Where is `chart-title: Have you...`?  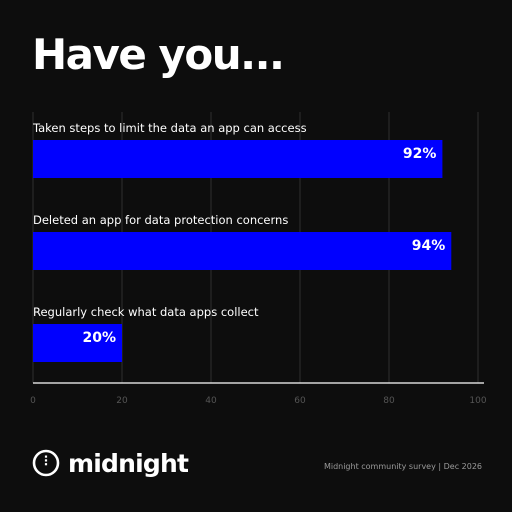
chart-title: Have you... is located at coordinates (158, 54).